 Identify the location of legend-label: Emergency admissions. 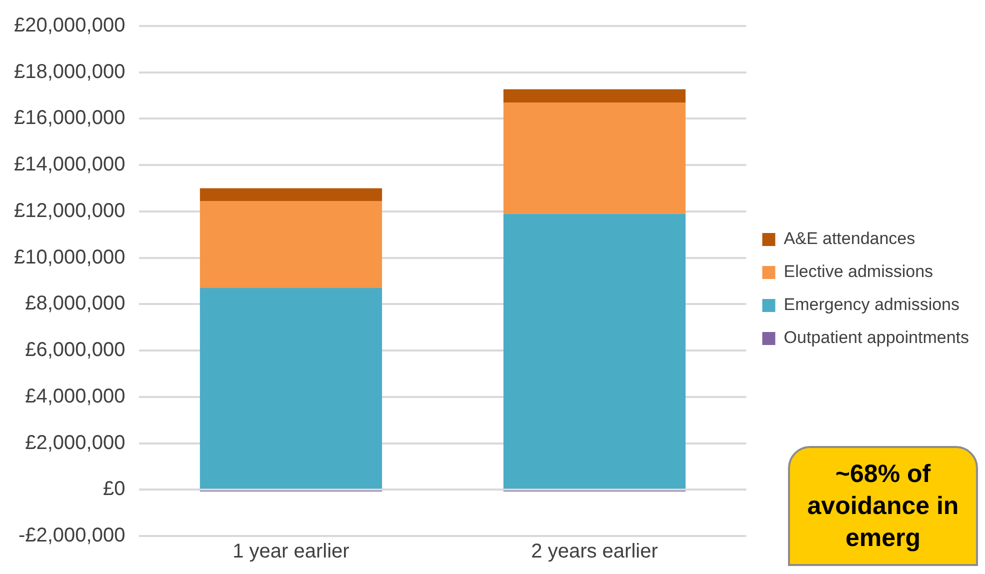
(872, 304).